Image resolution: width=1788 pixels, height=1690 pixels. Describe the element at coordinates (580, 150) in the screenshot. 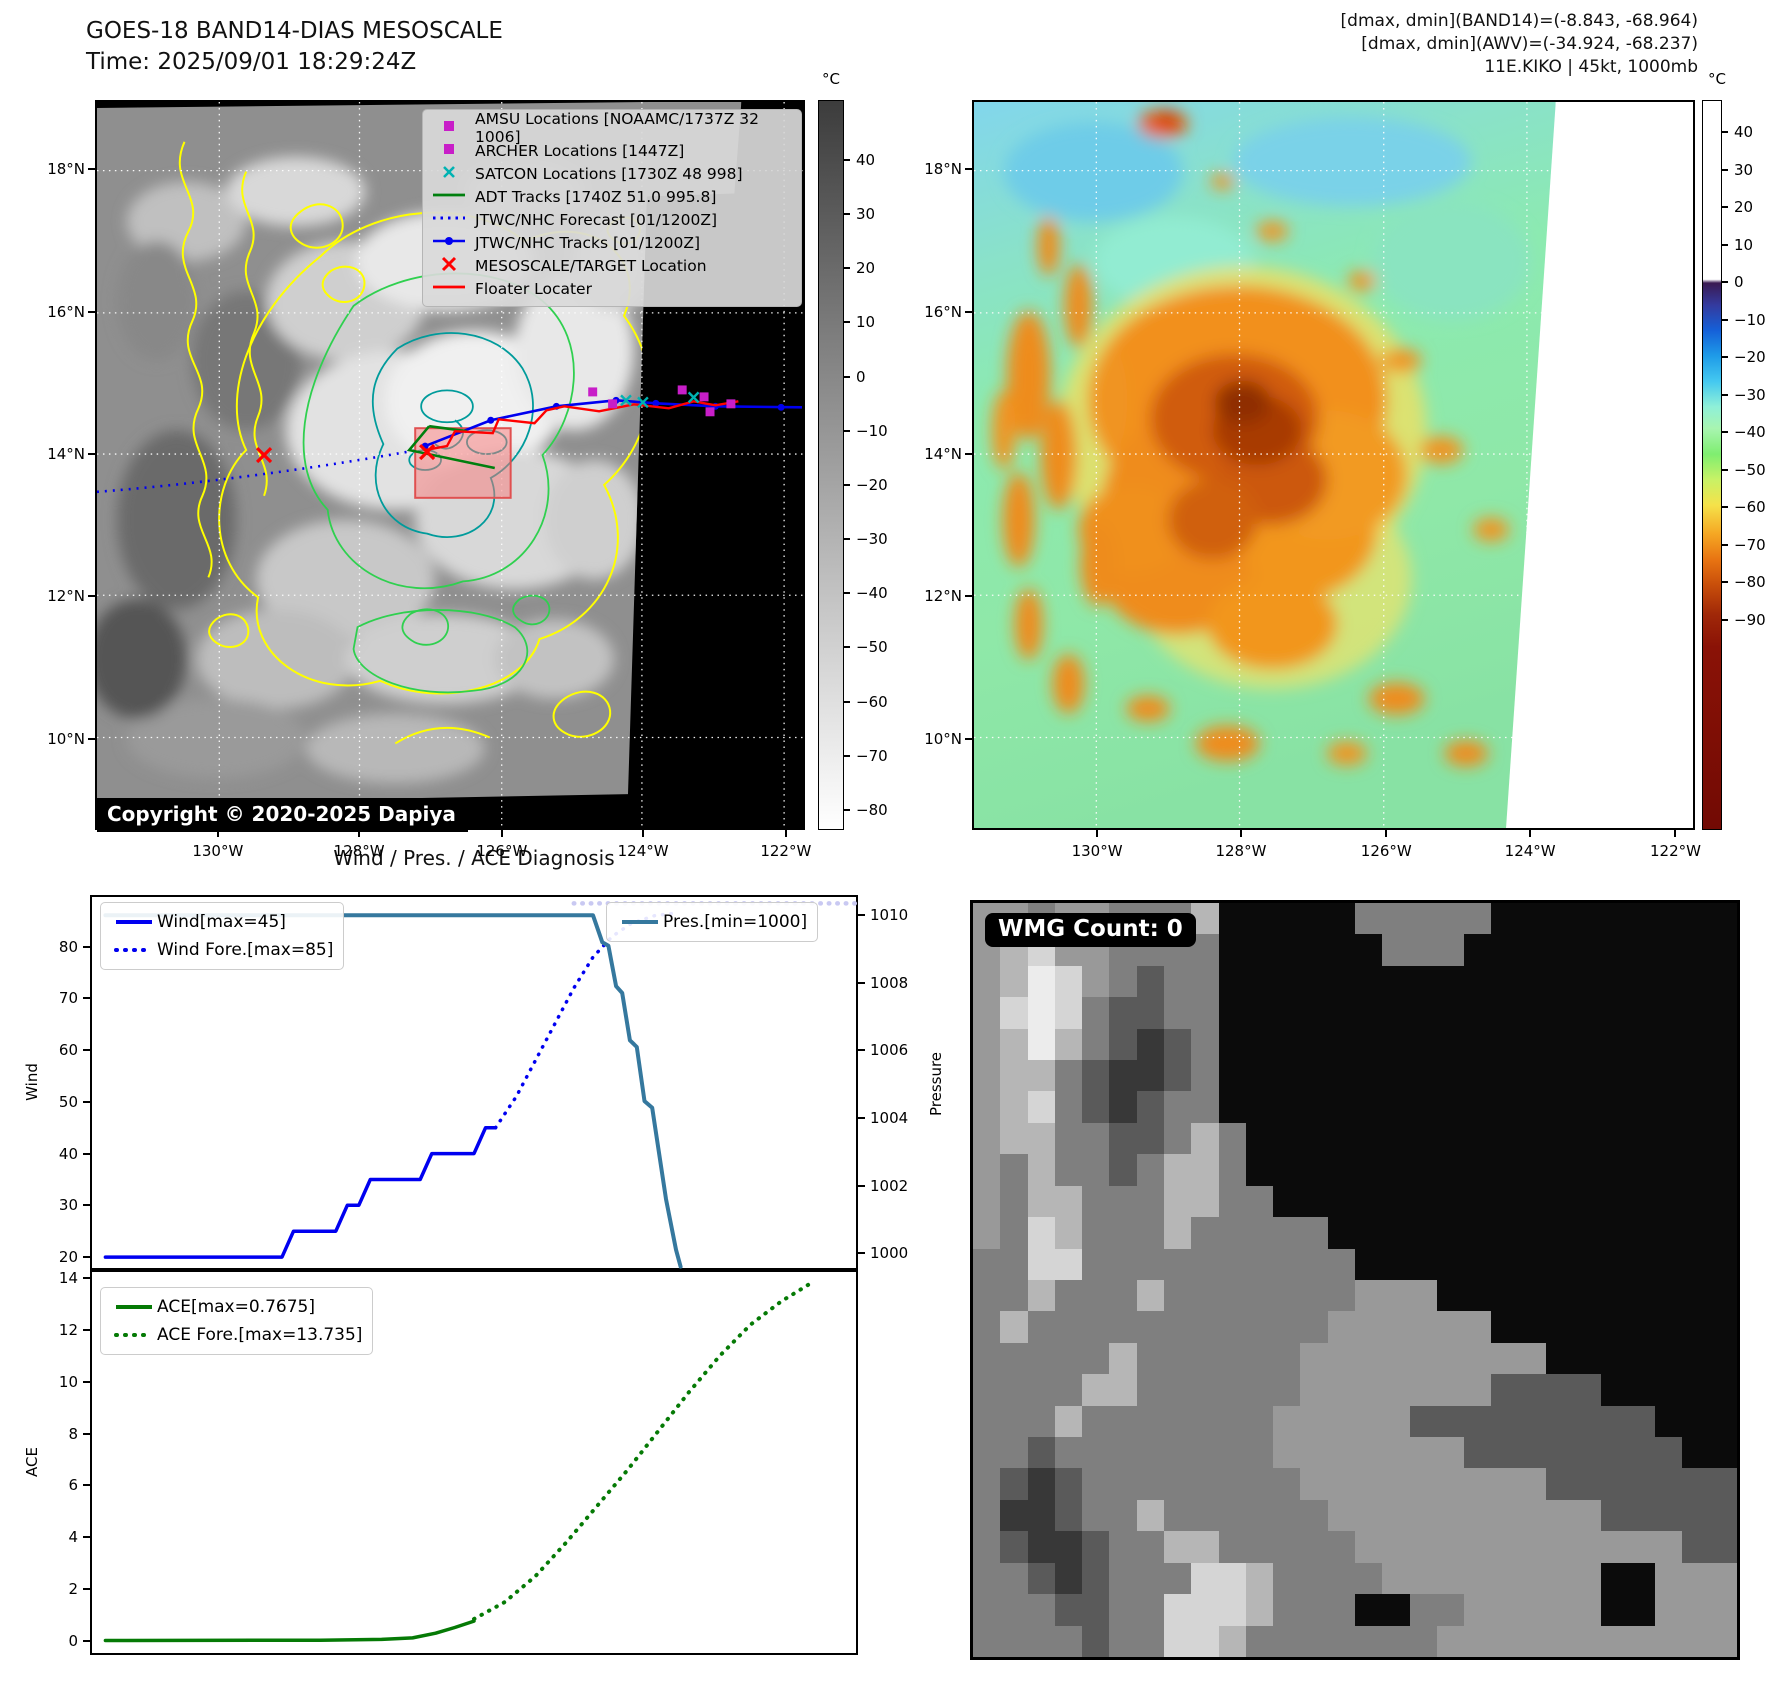

I see `band14-legend-label: ARCHER Locations [1447Z]` at that location.